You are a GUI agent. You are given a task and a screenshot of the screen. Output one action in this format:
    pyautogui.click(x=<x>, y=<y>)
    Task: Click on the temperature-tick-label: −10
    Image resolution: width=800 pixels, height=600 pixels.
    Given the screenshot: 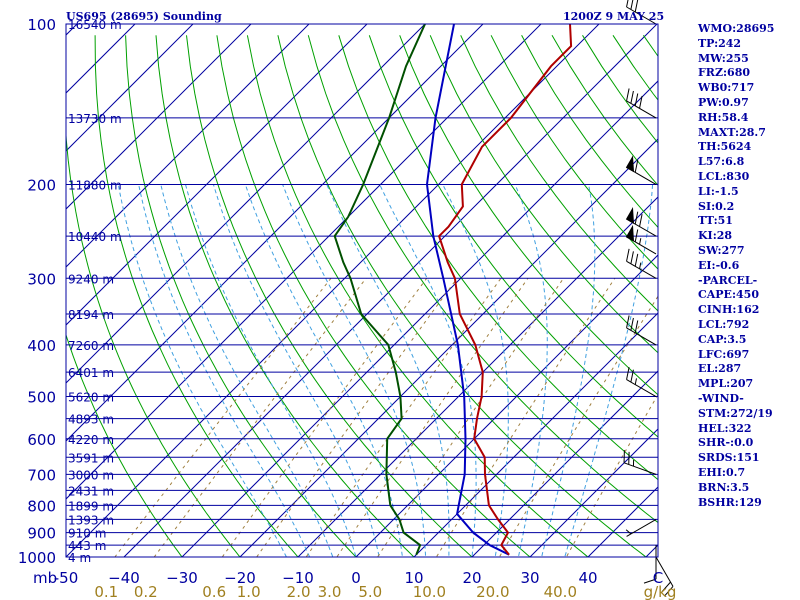 What is the action you would take?
    pyautogui.click(x=298, y=578)
    